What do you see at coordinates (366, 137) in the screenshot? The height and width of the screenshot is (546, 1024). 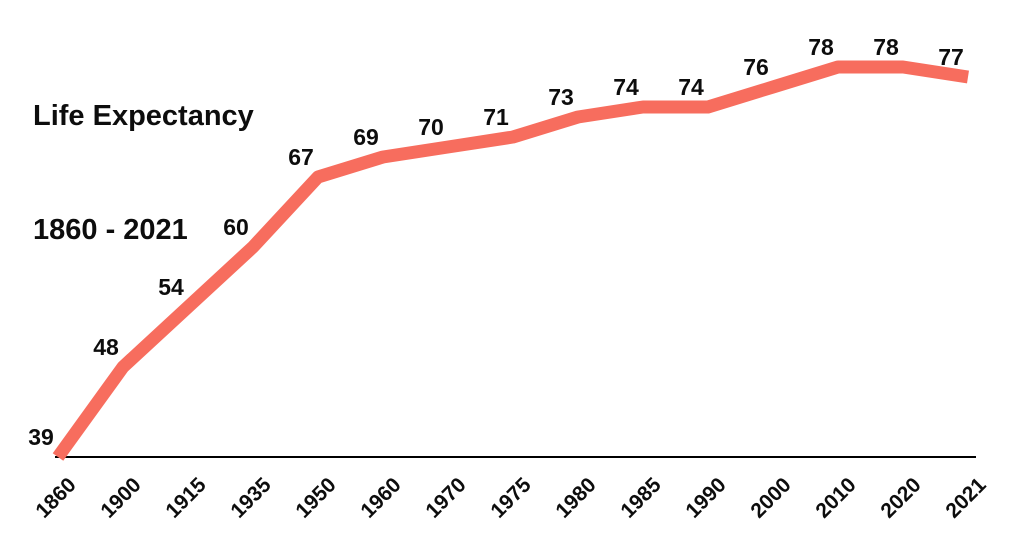 I see `data-label: 69` at bounding box center [366, 137].